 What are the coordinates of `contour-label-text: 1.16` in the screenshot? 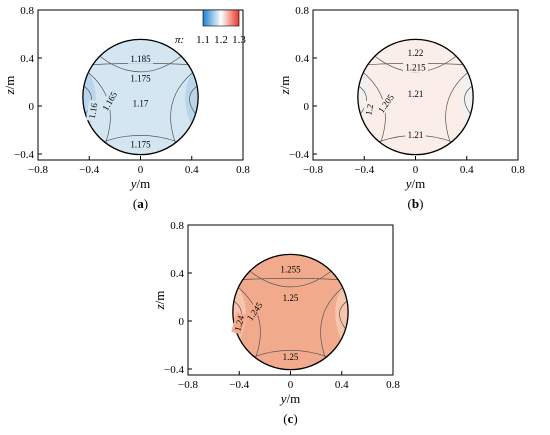 It's located at (93, 111).